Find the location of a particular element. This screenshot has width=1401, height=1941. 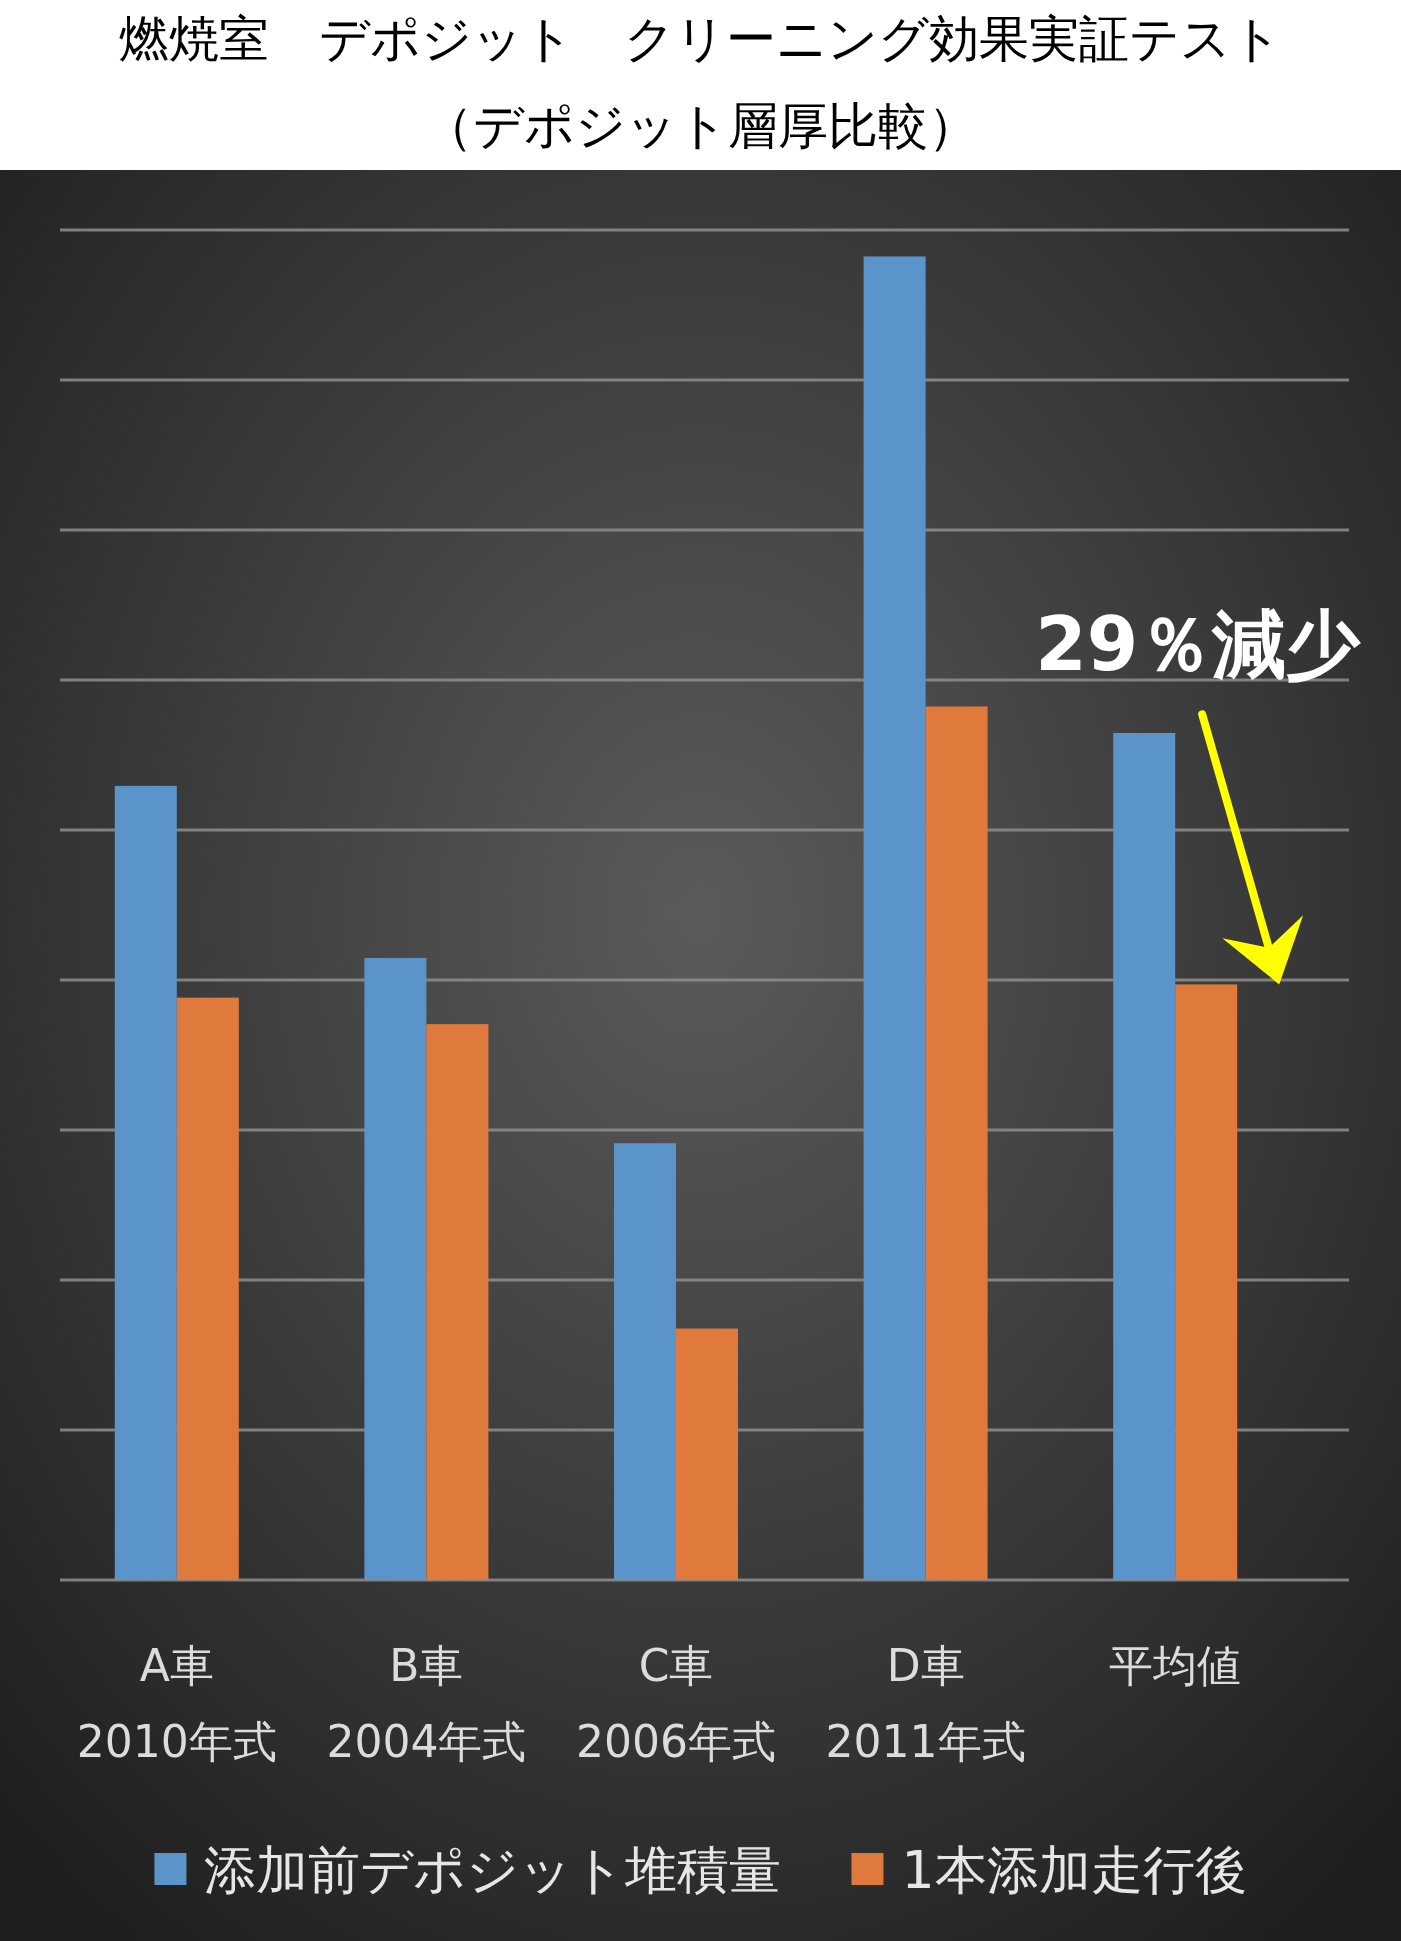

legend-label: 添加前デポジット堆積量 is located at coordinates (493, 1870).